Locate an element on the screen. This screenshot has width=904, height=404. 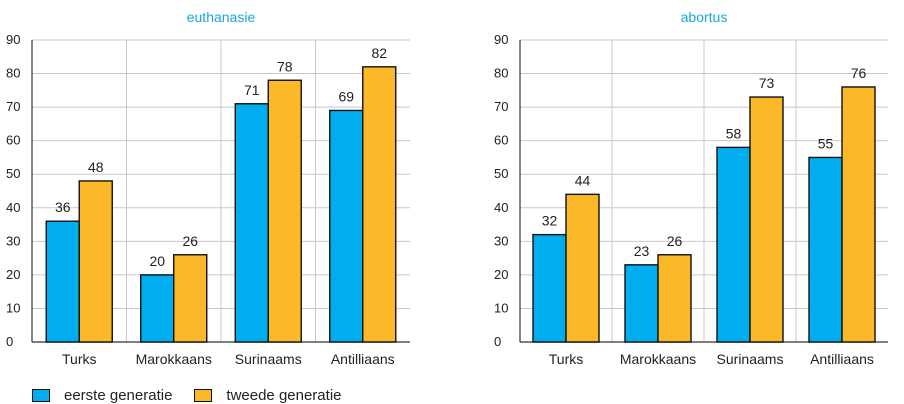
data-label: 76 is located at coordinates (859, 73).